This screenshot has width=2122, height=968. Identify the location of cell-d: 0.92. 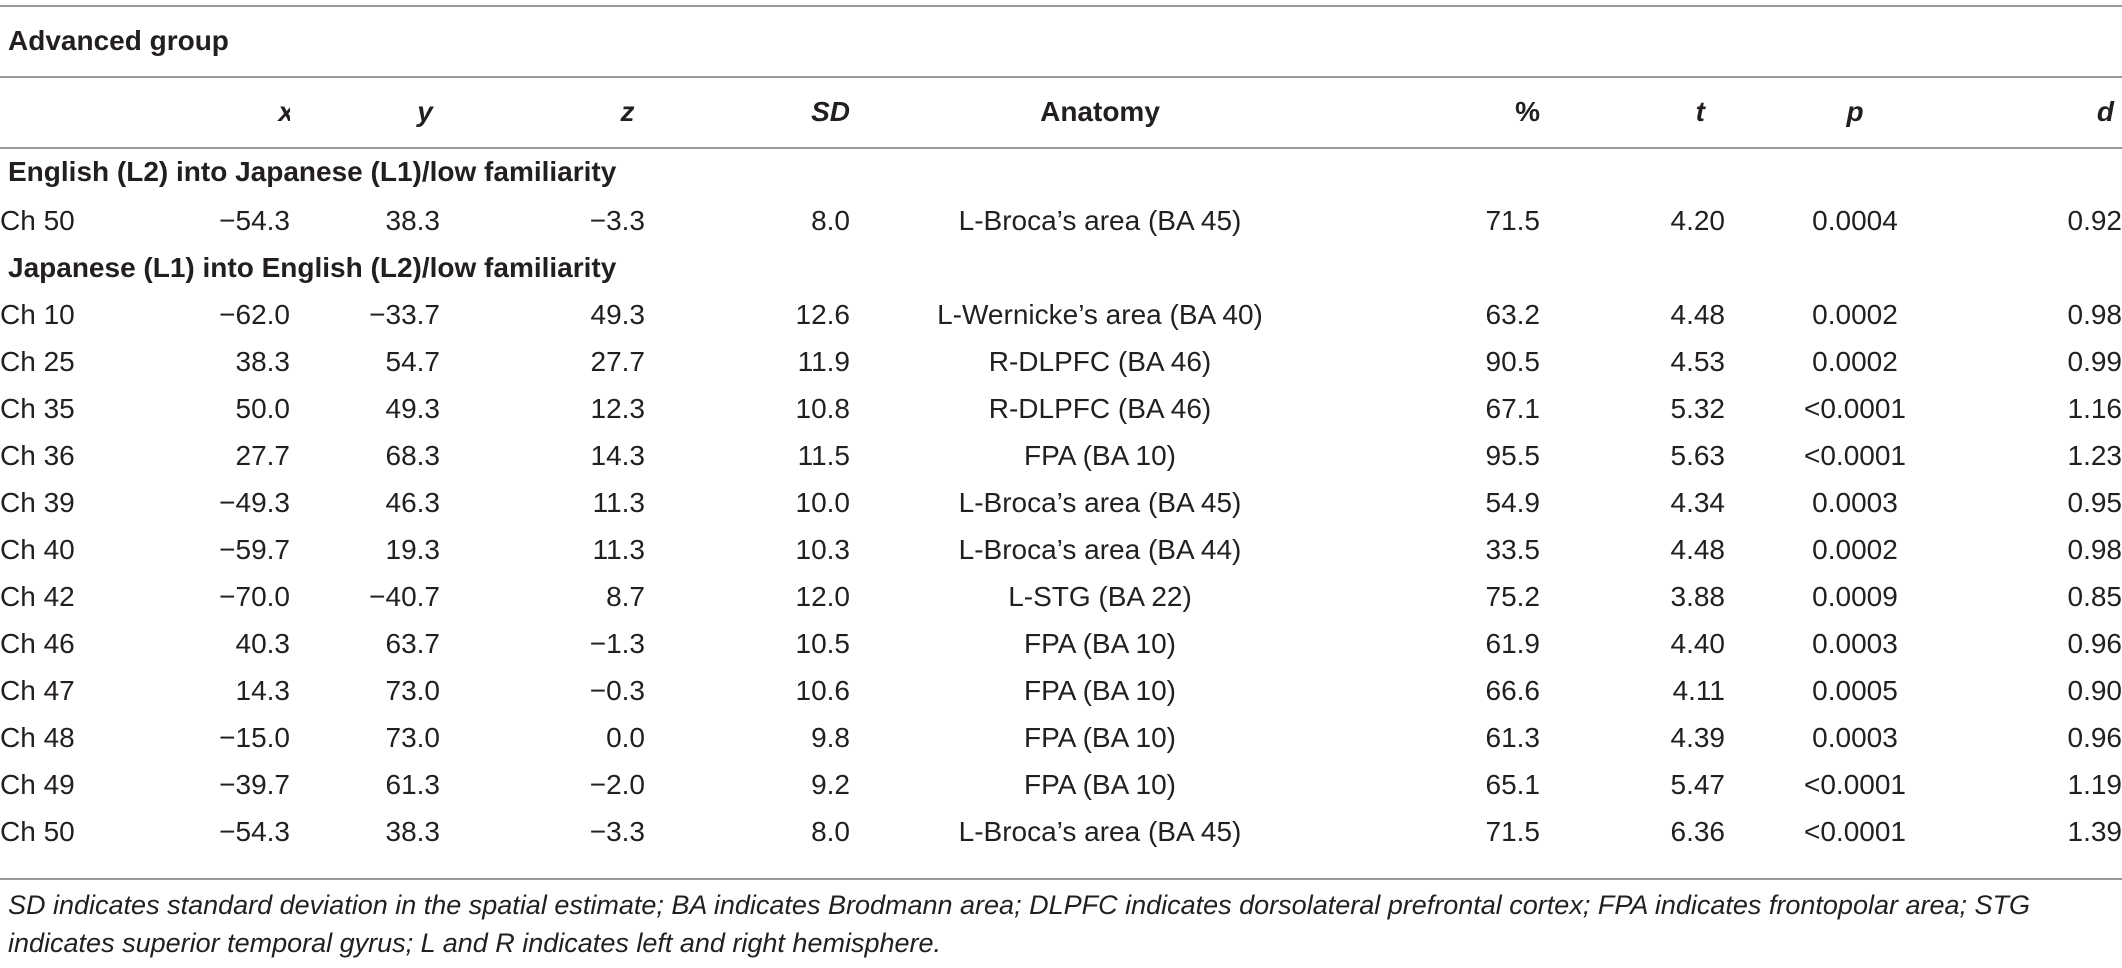
(2094, 220).